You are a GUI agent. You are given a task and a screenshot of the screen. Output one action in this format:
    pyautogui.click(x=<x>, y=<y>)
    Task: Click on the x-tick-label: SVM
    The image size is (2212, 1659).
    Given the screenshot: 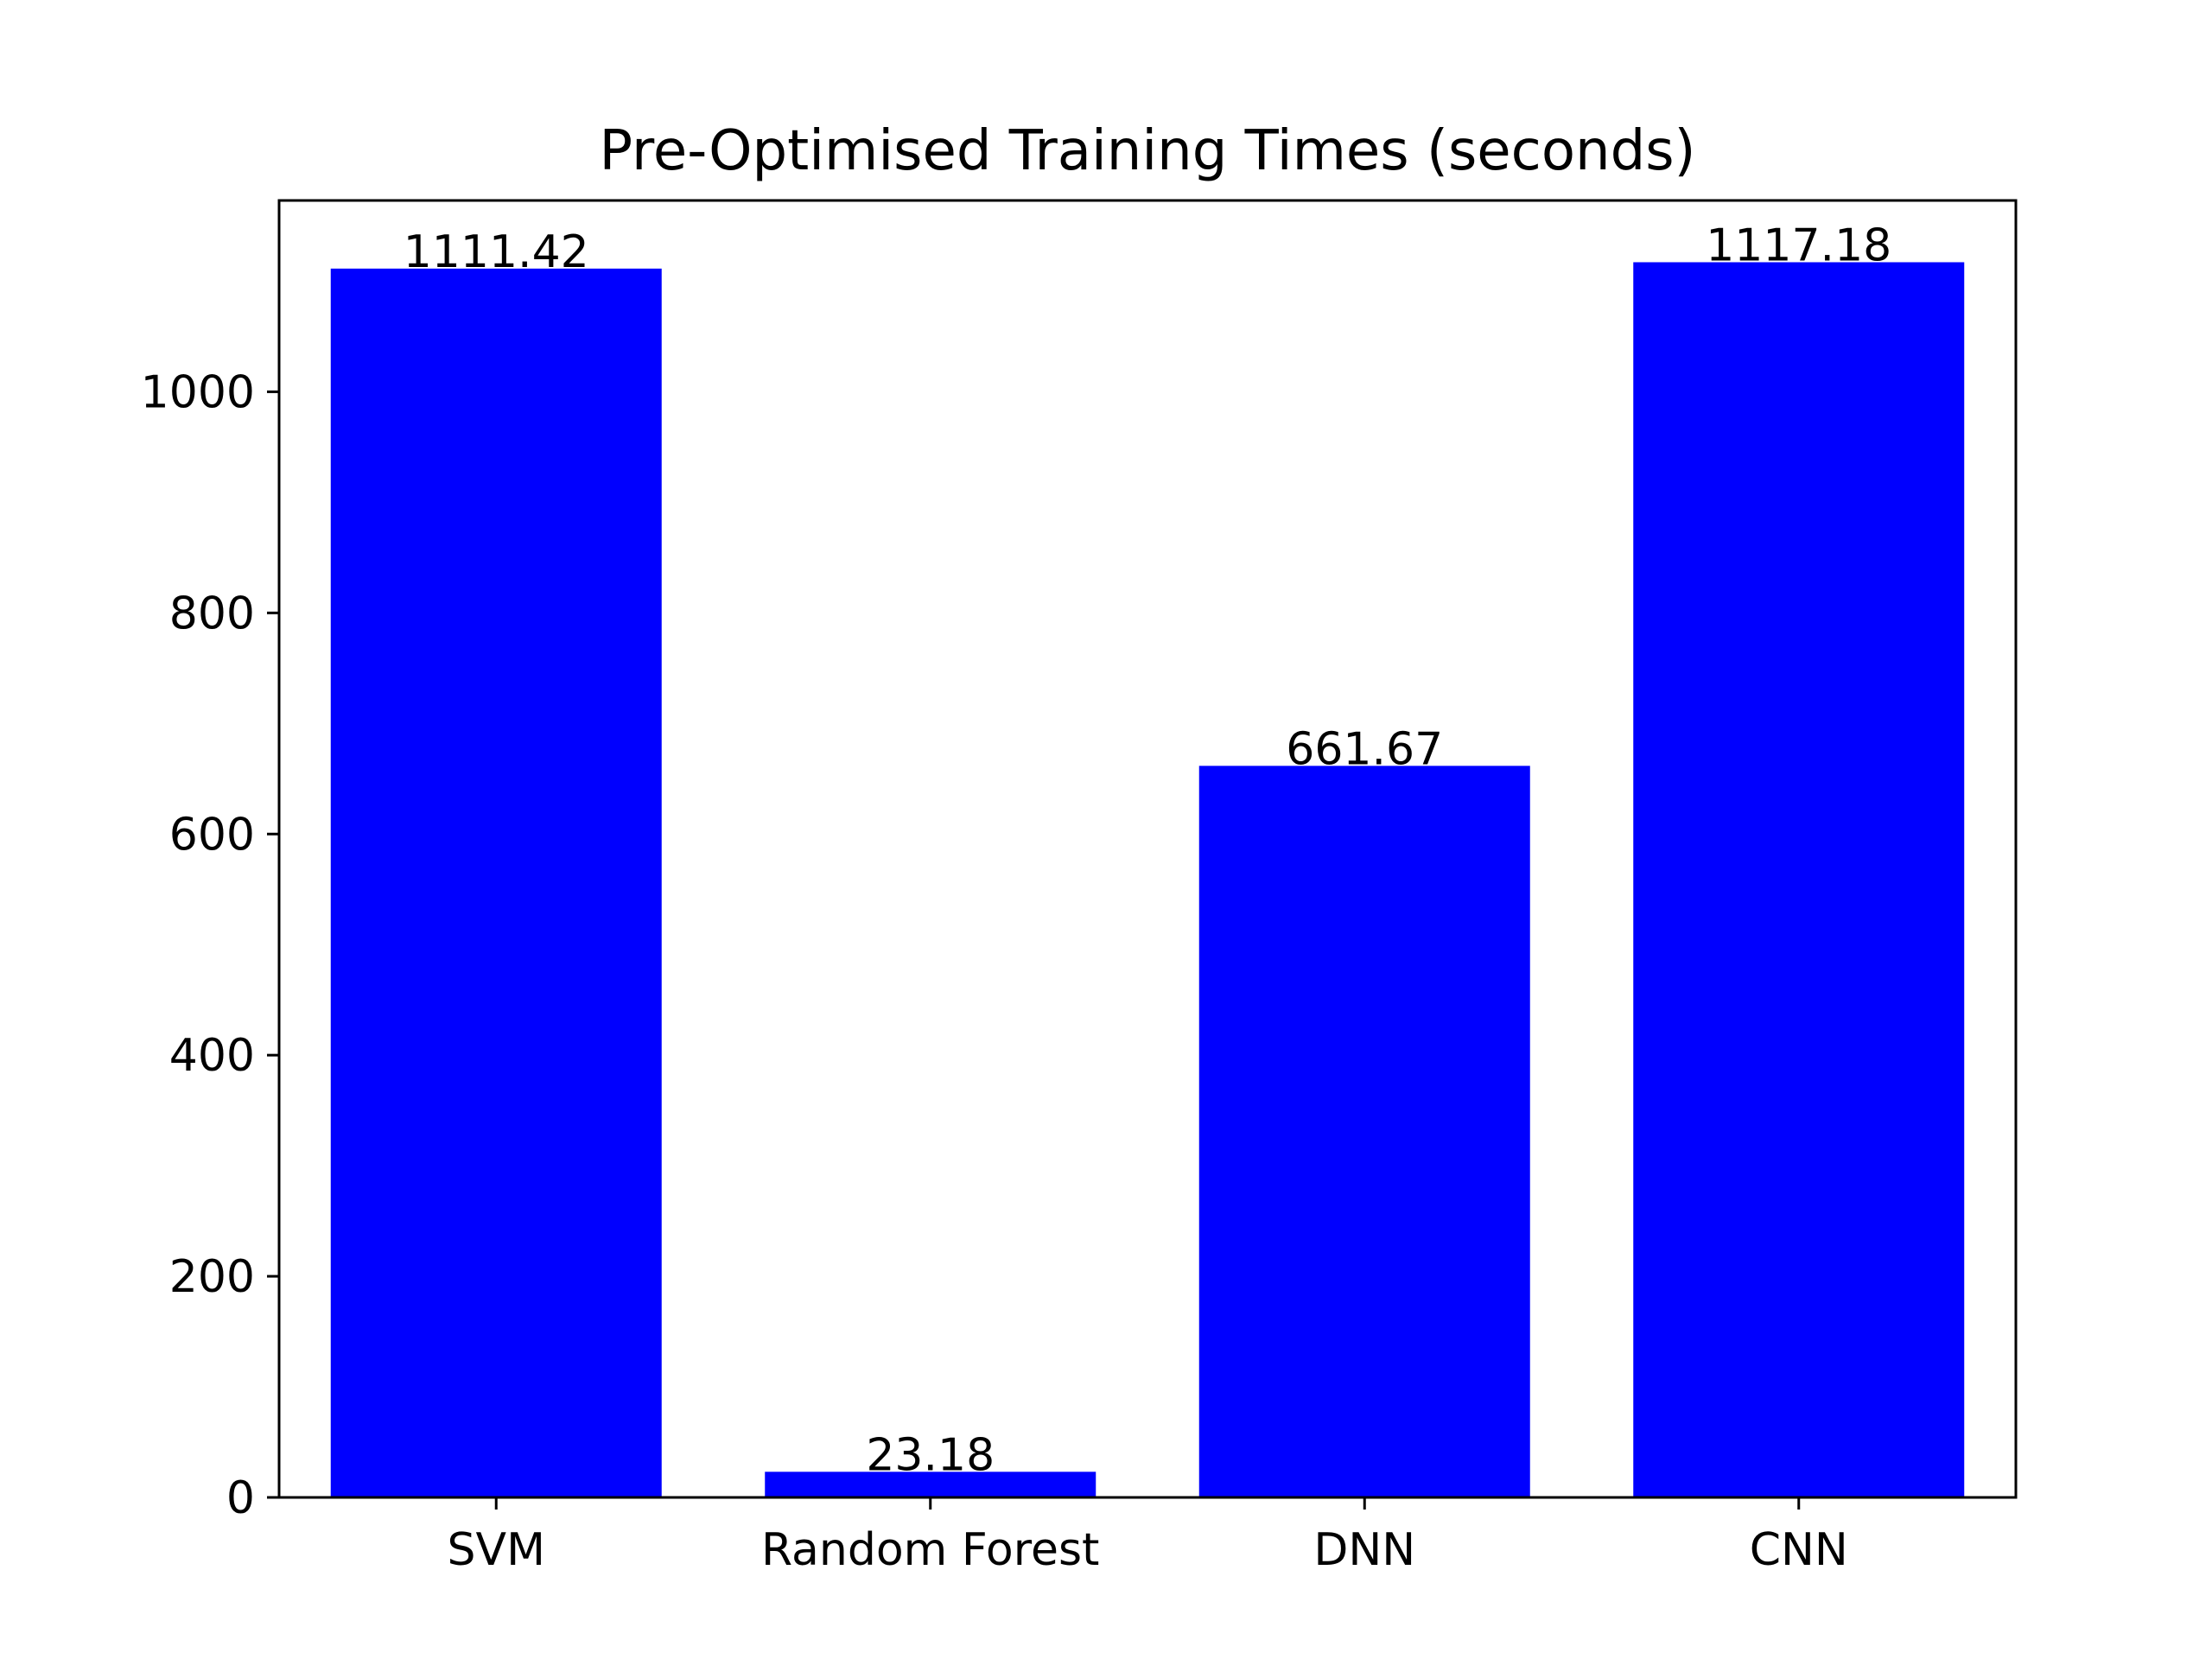 What is the action you would take?
    pyautogui.click(x=496, y=1550)
    